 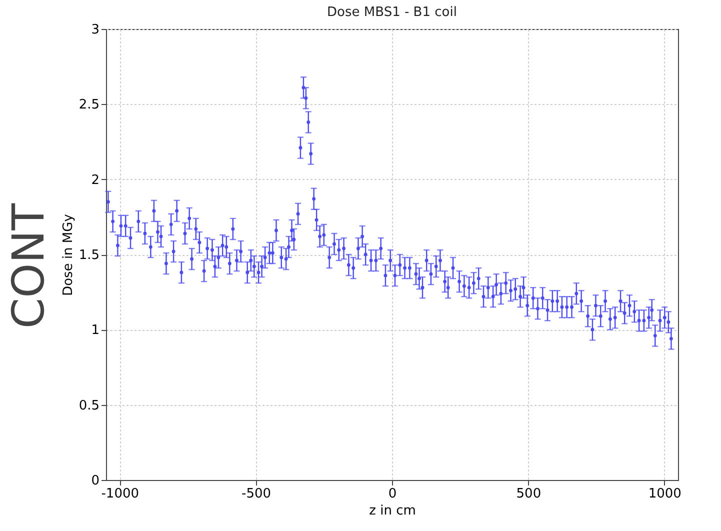 What do you see at coordinates (392, 511) in the screenshot?
I see `x-axis-title: z in cm` at bounding box center [392, 511].